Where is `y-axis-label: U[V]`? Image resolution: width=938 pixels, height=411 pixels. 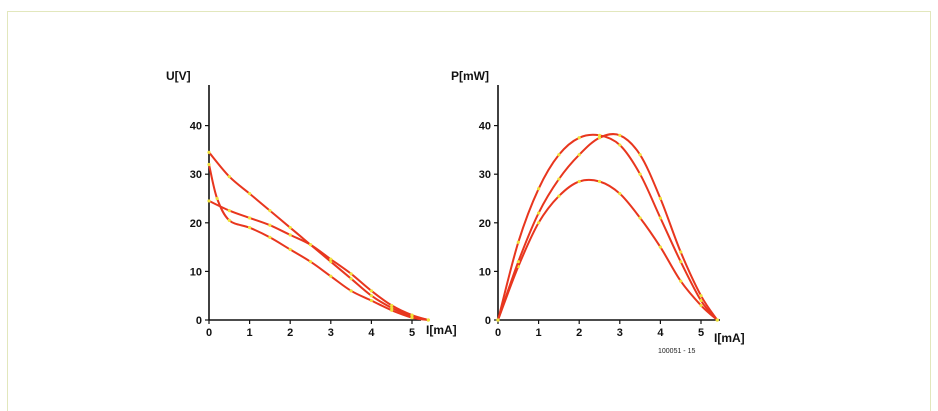
y-axis-label: U[V] is located at coordinates (178, 76).